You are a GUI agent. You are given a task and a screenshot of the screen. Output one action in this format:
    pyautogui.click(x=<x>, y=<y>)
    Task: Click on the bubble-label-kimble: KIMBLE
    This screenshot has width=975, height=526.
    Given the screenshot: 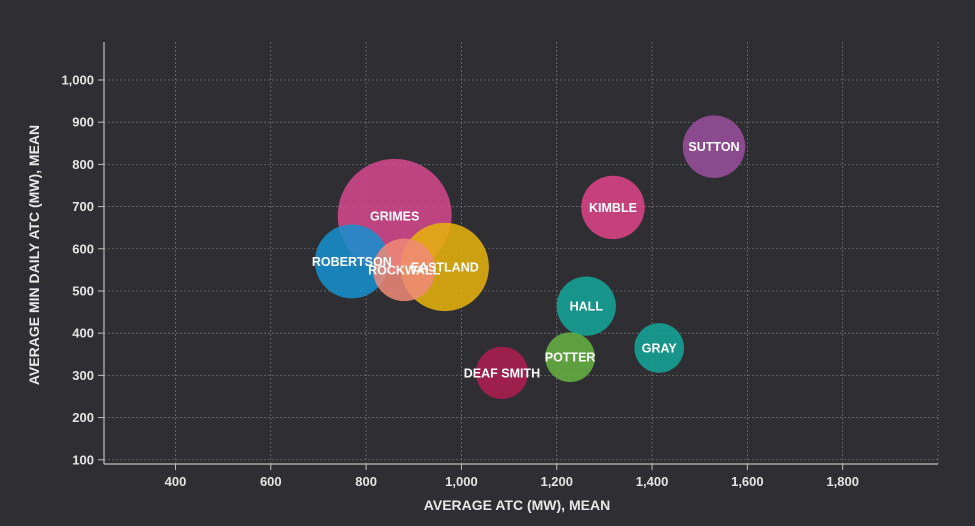 What is the action you would take?
    pyautogui.click(x=613, y=208)
    